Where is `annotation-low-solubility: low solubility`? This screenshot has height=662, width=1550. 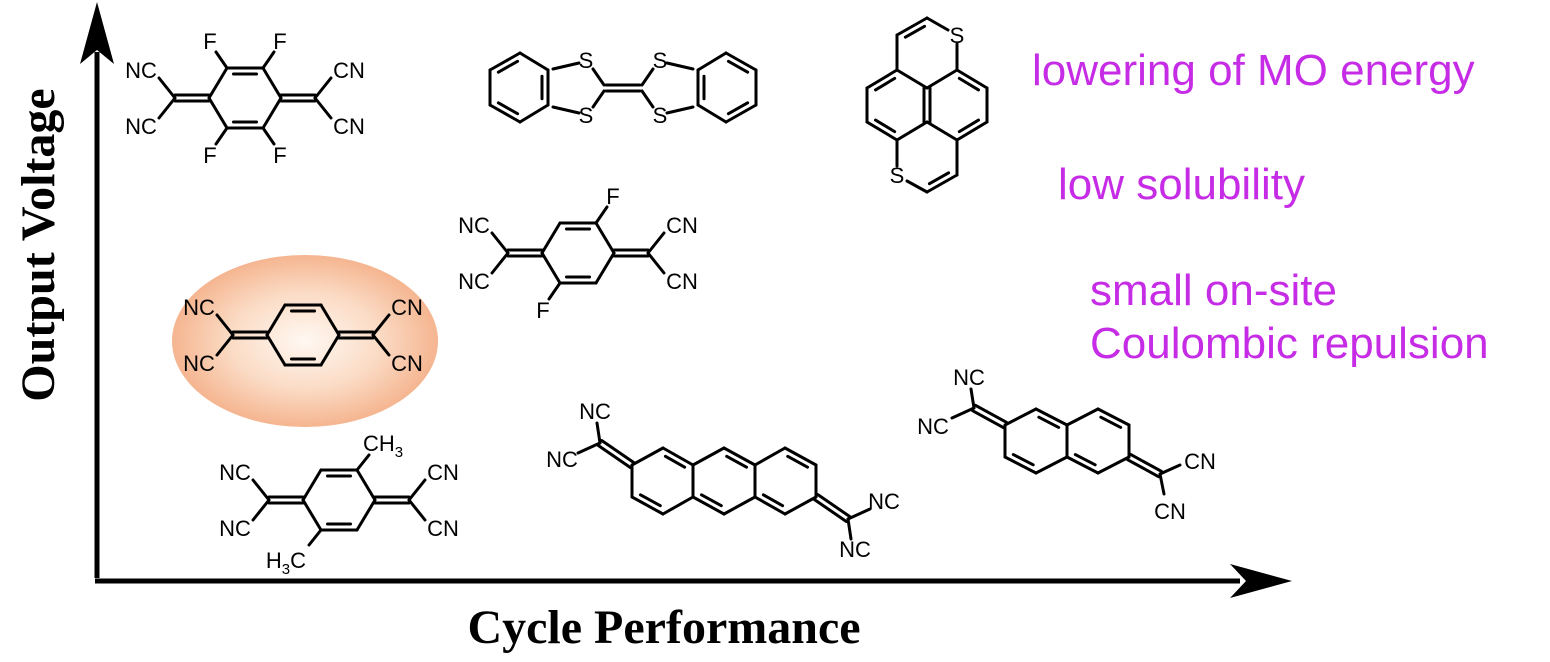 annotation-low-solubility: low solubility is located at coordinates (1181, 184).